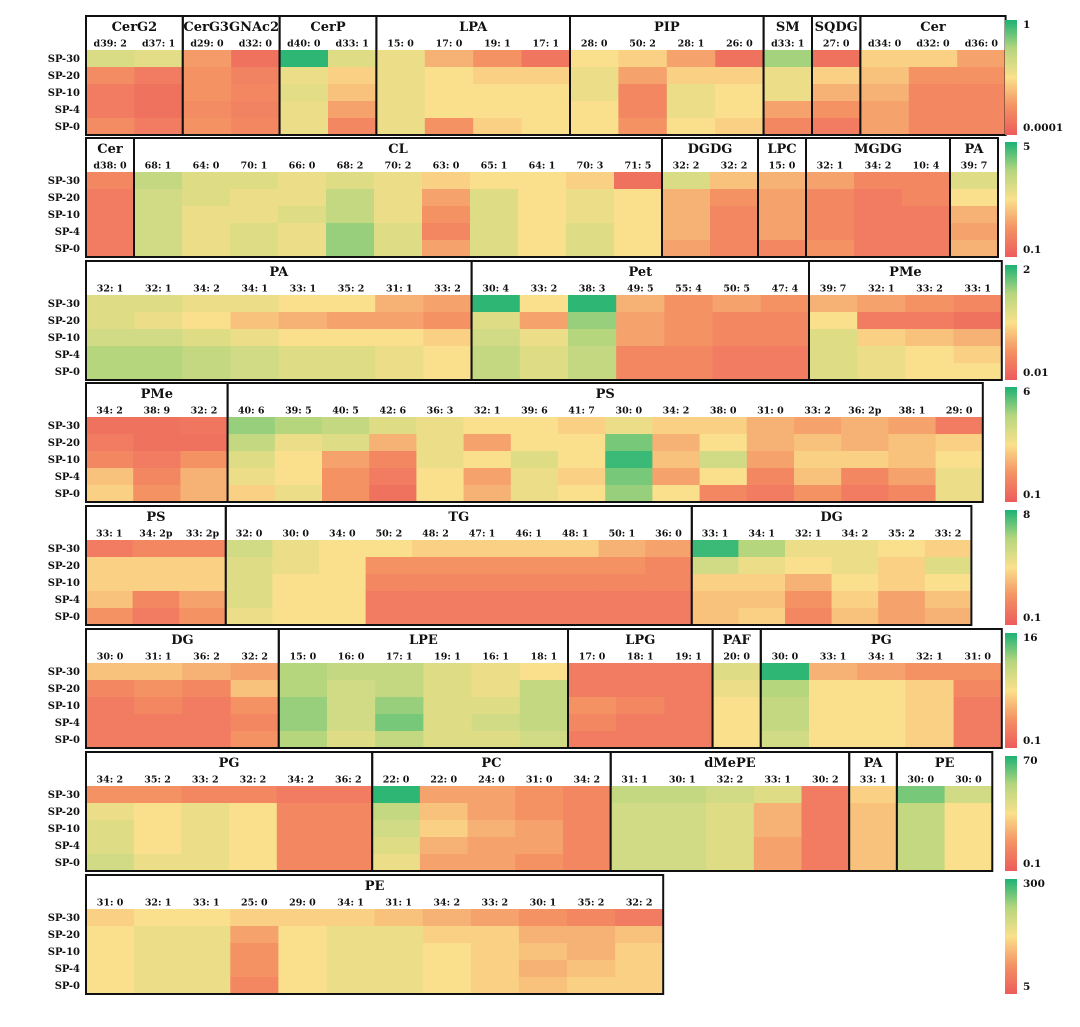 This screenshot has height=1027, width=1080. I want to click on column-label: d34: 0, so click(885, 44).